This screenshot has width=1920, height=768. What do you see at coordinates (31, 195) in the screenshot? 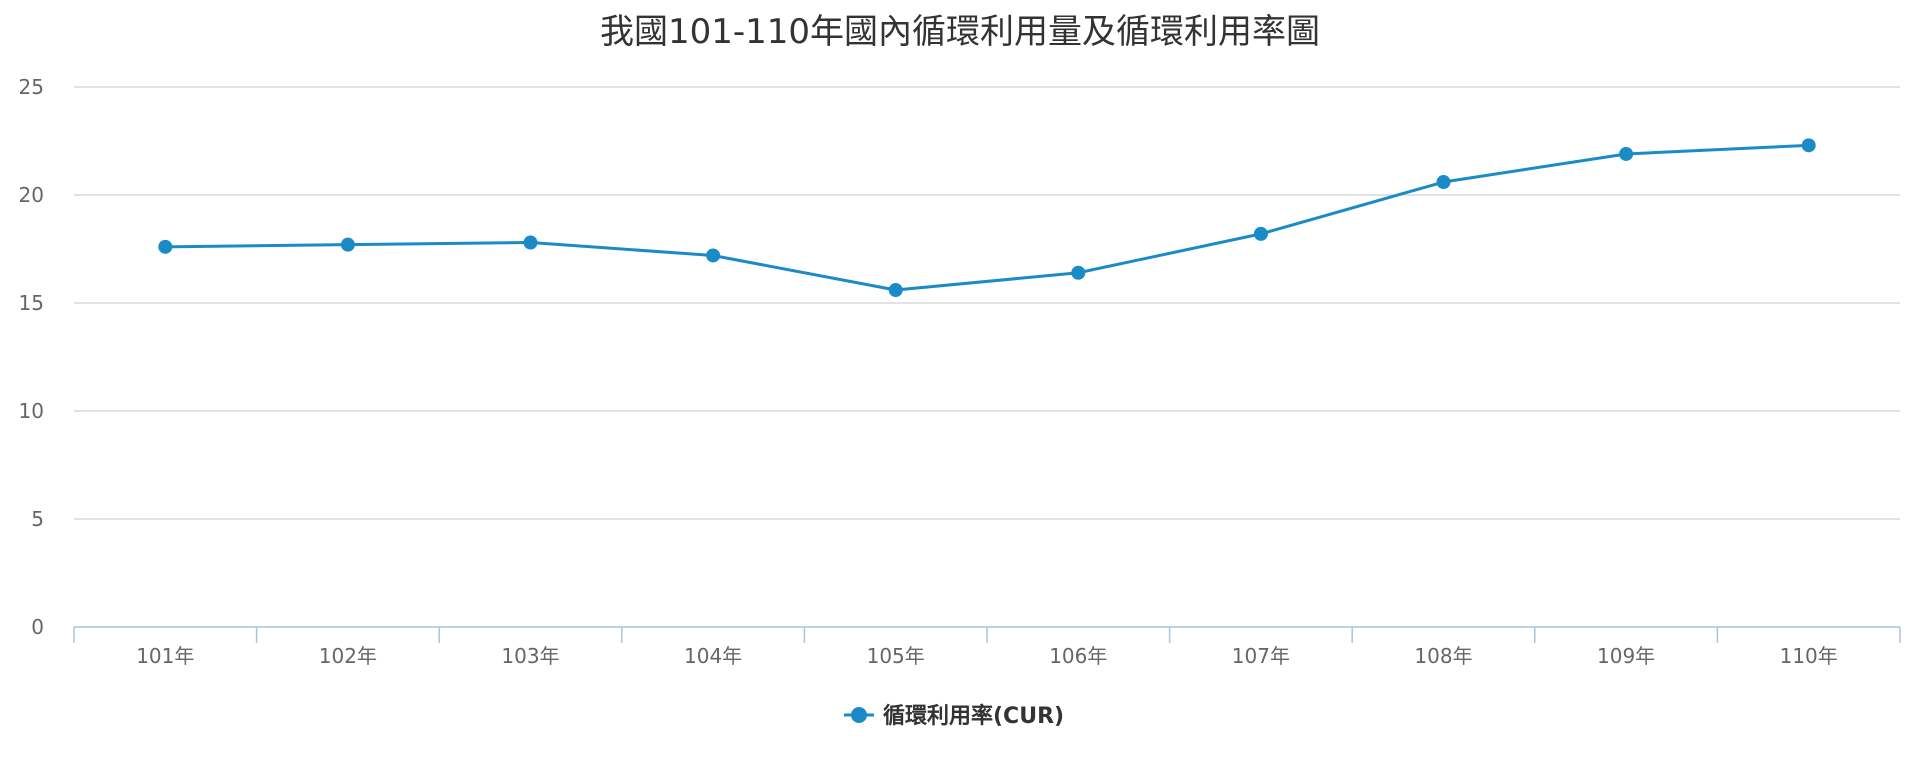
I see `y-tick-label: 20` at bounding box center [31, 195].